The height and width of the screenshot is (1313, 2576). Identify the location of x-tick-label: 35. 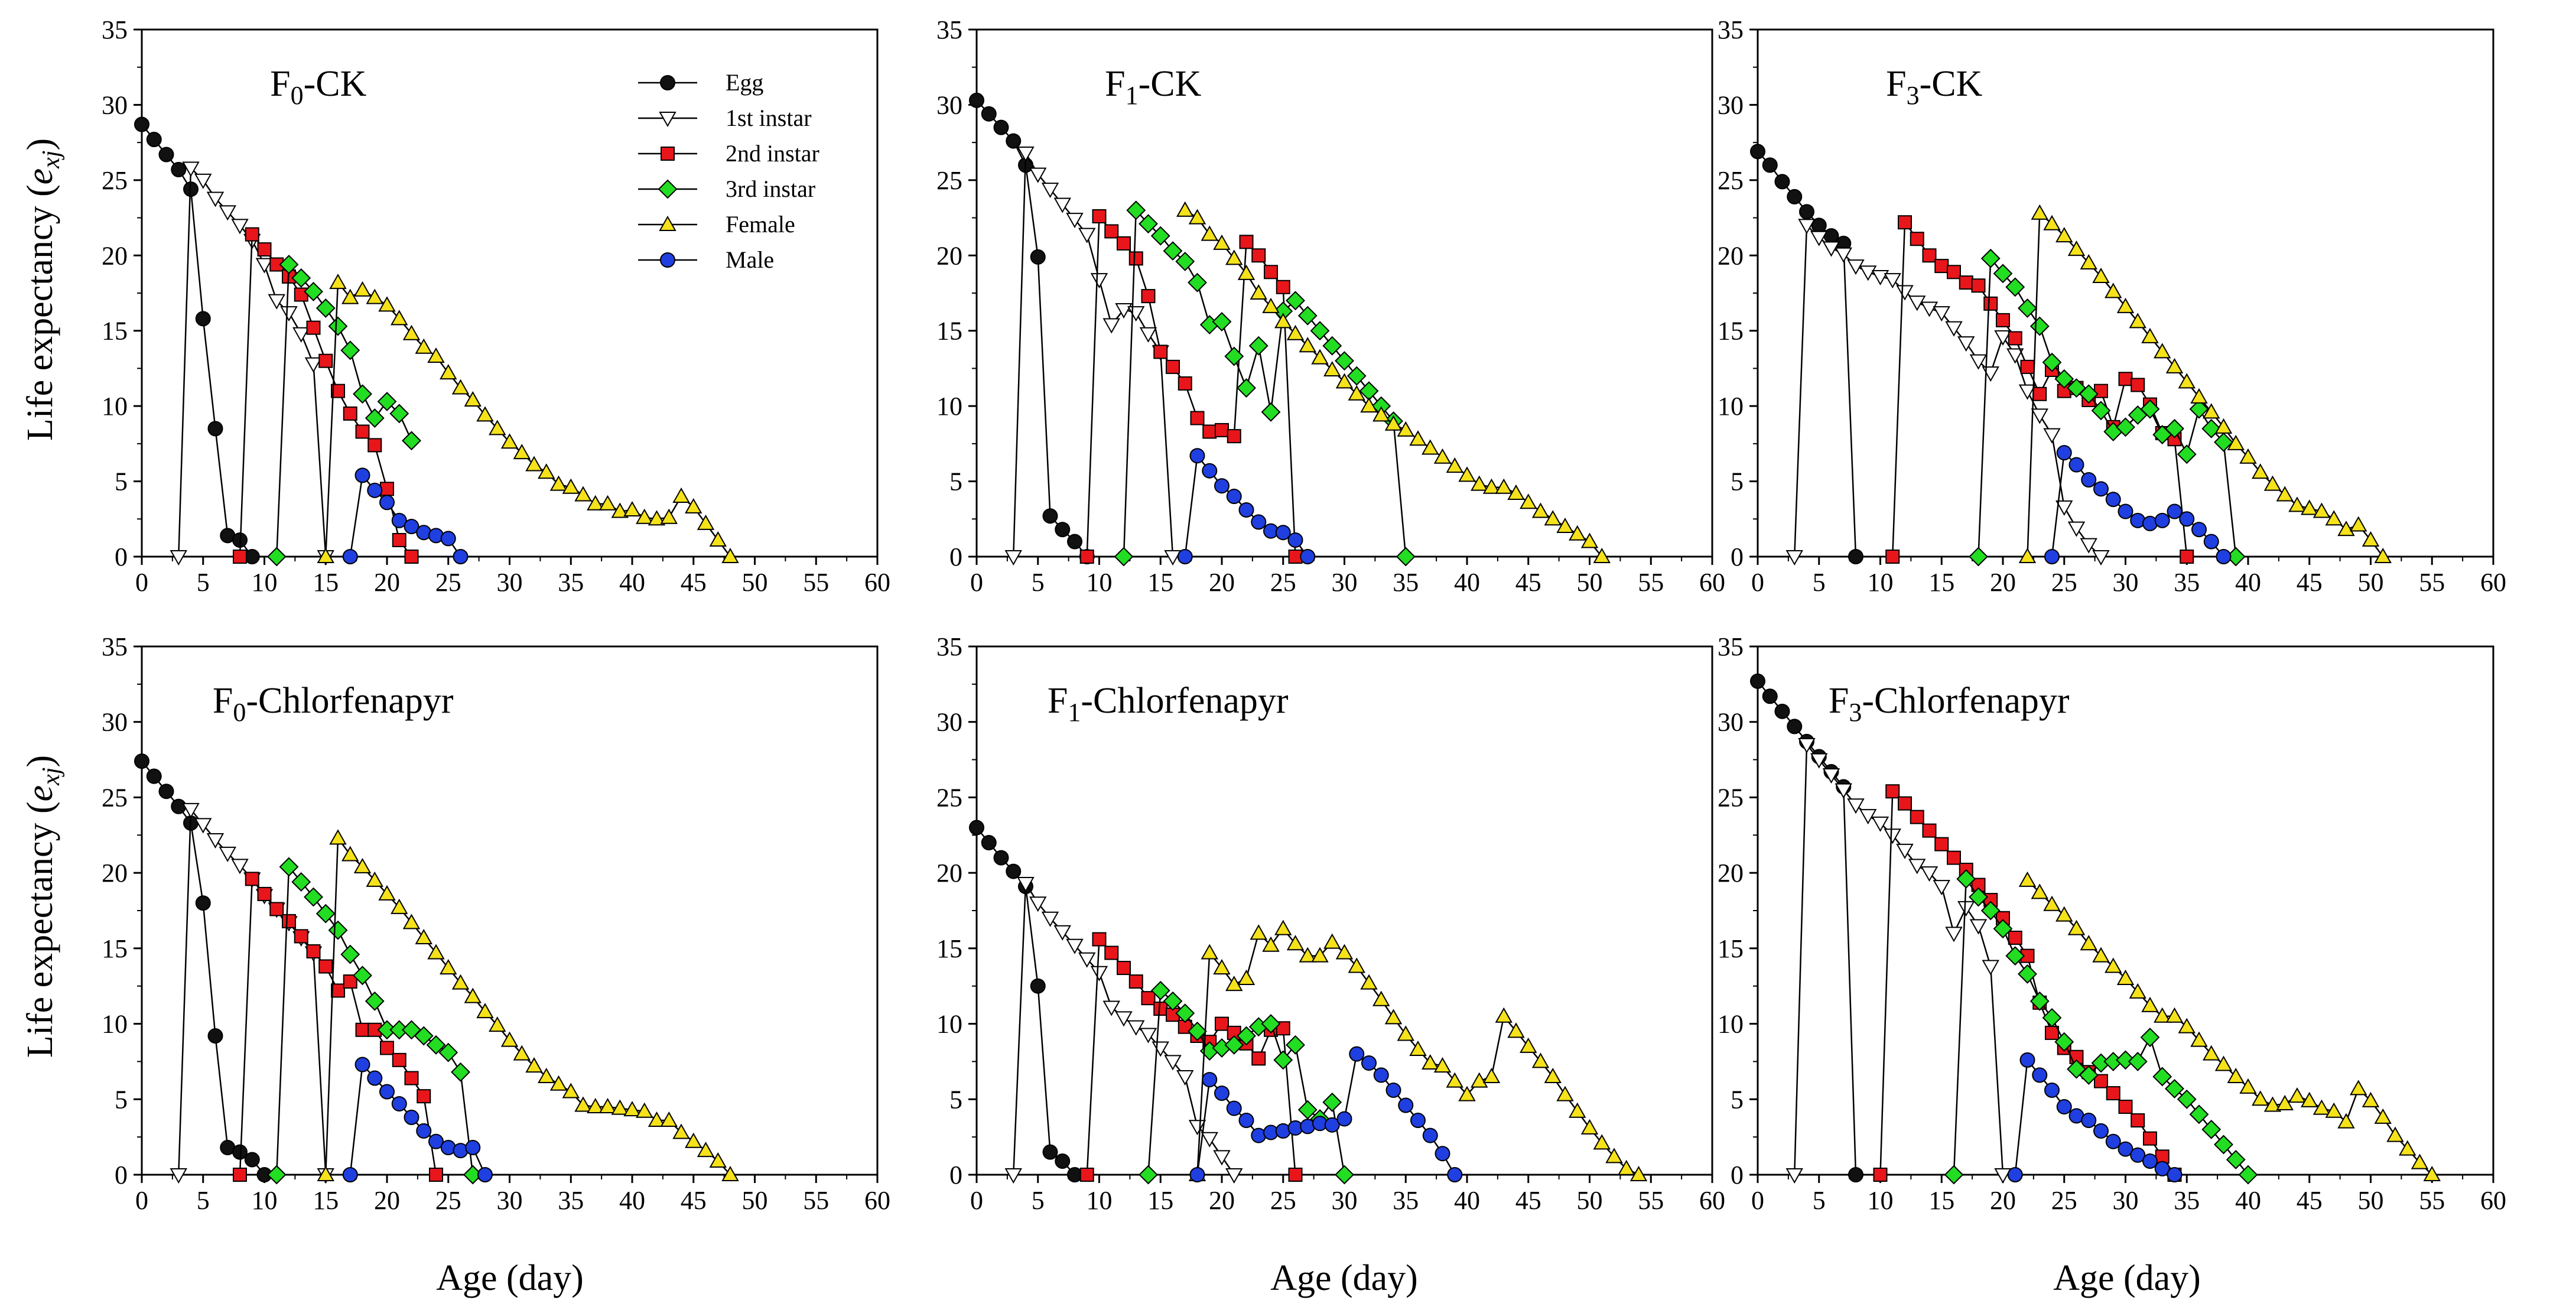
(1406, 1200).